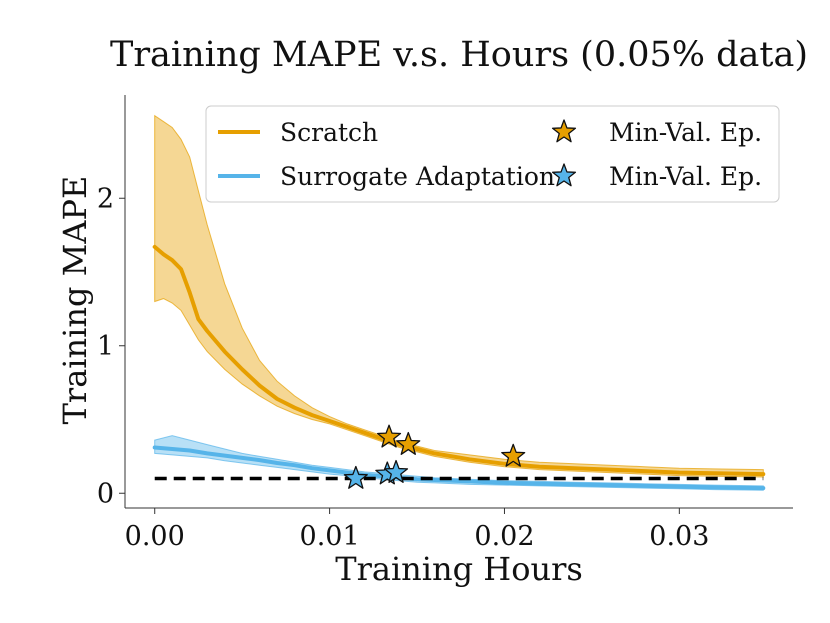 The width and height of the screenshot is (830, 623). I want to click on legend-box, so click(492, 154).